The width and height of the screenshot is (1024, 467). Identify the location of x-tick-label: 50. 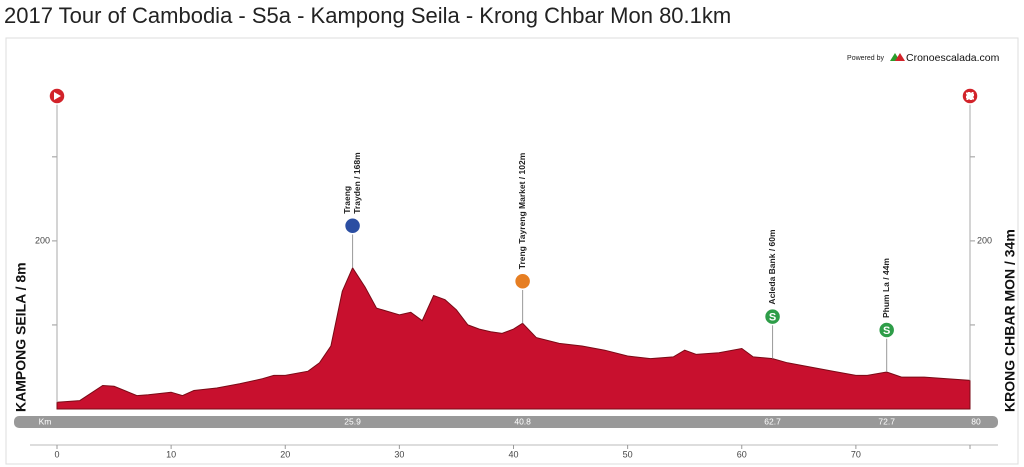
(628, 454).